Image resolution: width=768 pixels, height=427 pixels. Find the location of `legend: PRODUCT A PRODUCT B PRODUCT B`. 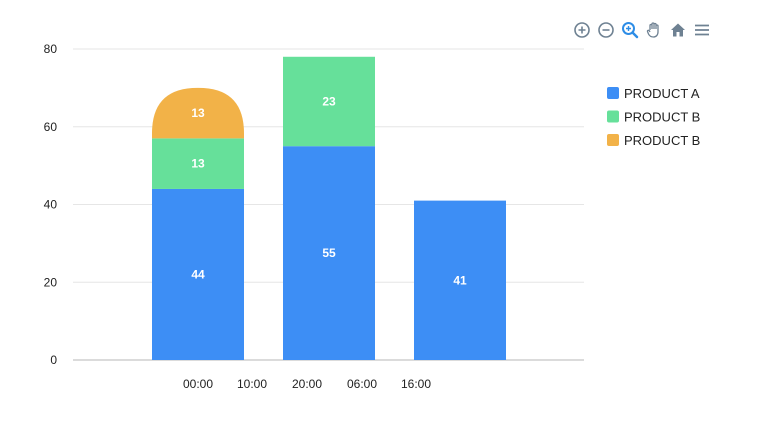

legend: PRODUCT A PRODUCT B PRODUCT B is located at coordinates (653, 117).